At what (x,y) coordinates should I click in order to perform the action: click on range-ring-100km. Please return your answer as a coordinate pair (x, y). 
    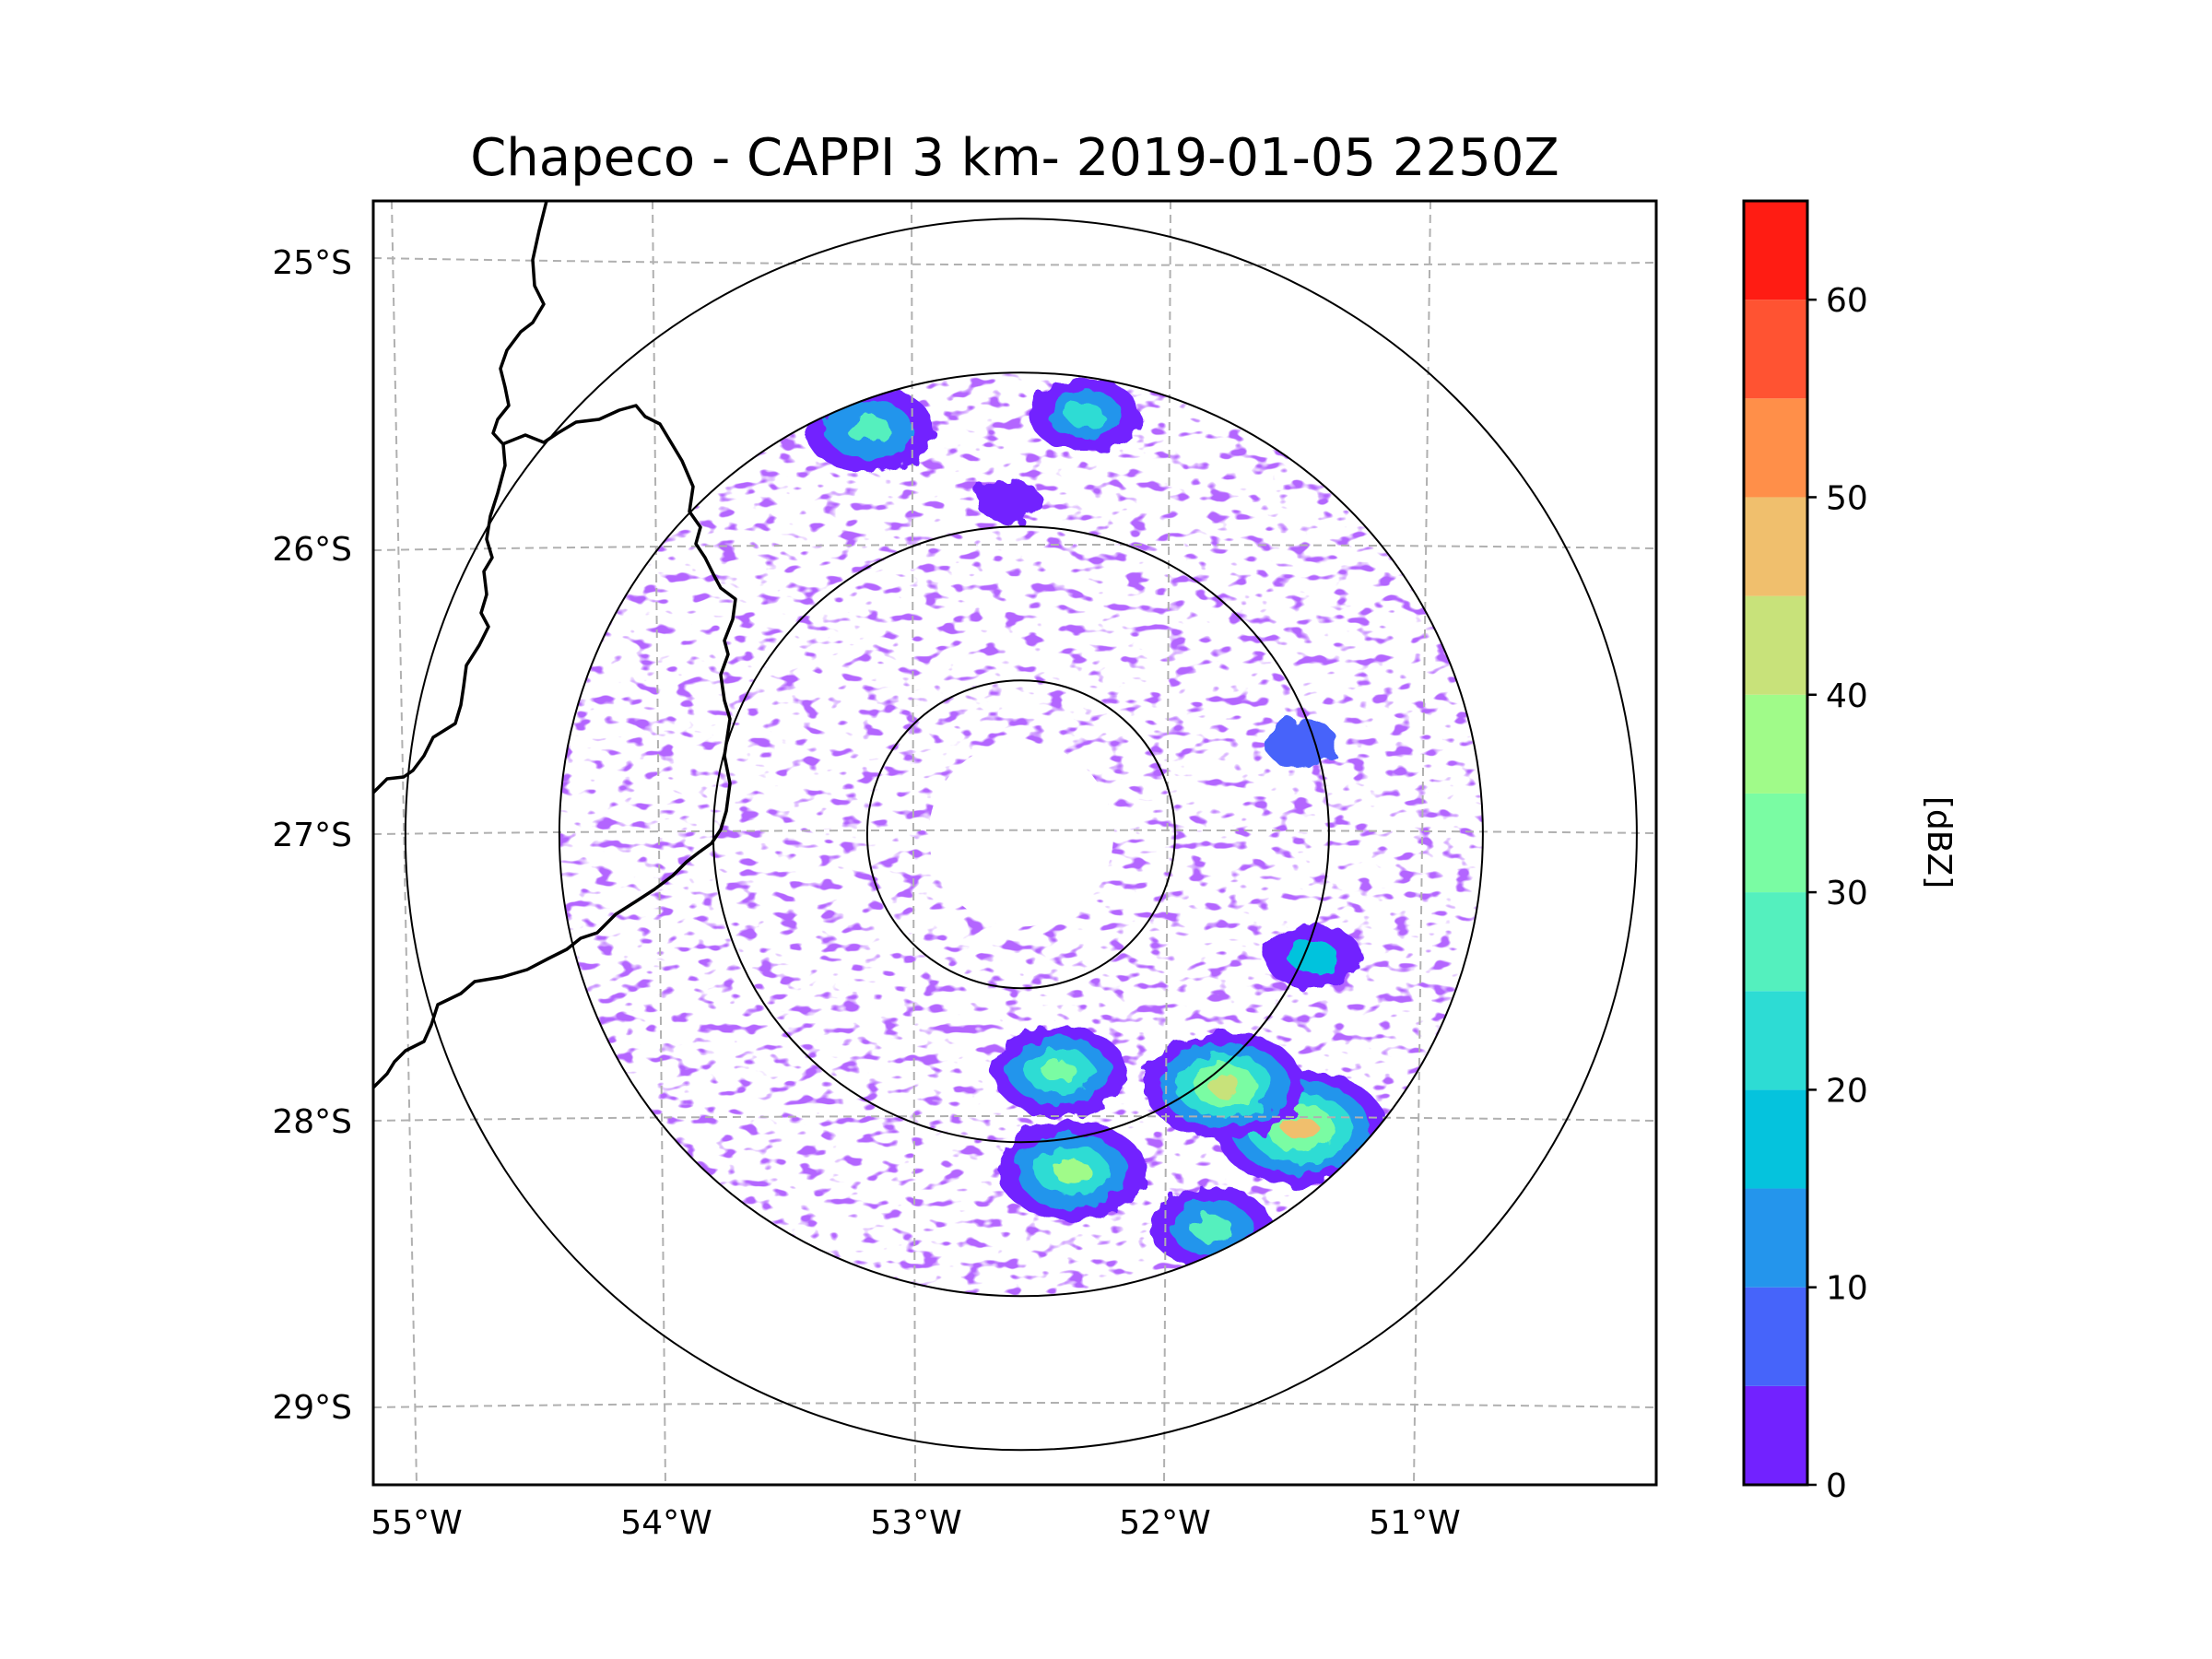
    Looking at the image, I should click on (1021, 834).